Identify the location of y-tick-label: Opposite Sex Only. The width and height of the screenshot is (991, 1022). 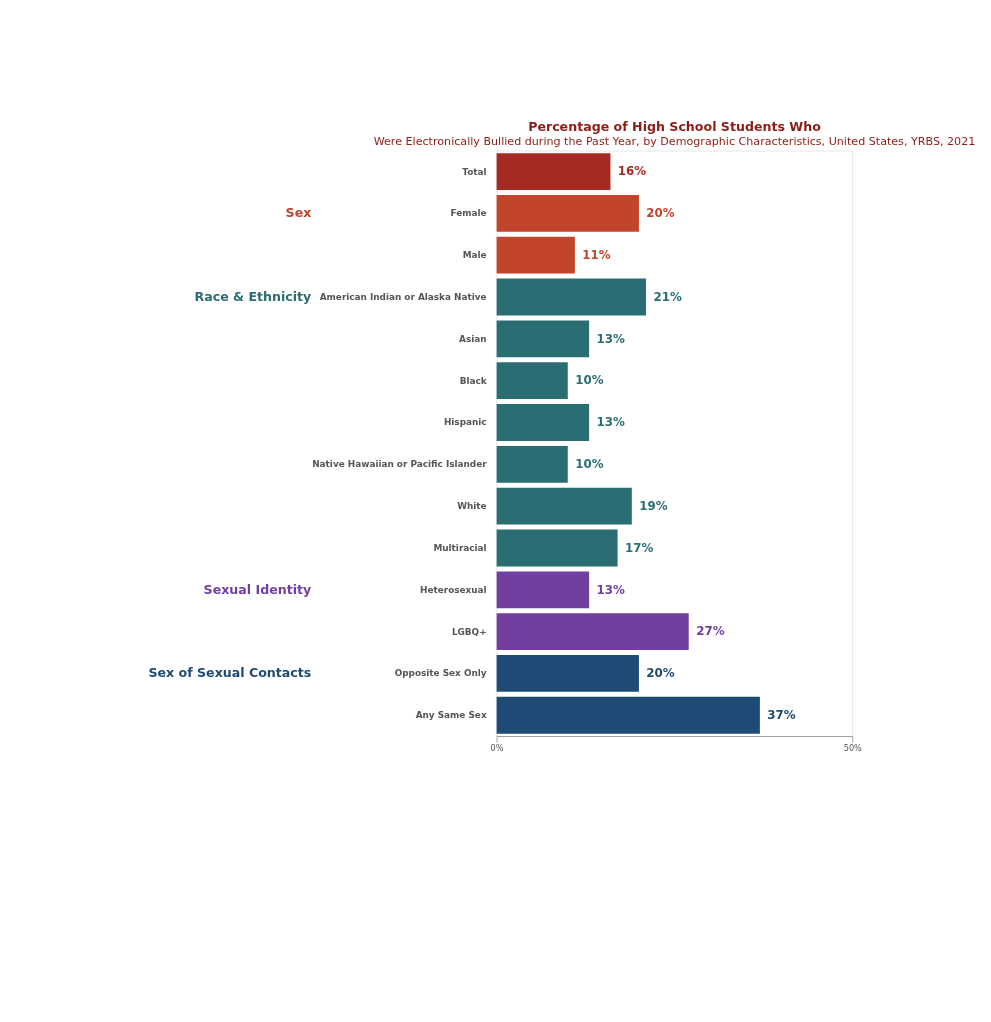
(440, 673).